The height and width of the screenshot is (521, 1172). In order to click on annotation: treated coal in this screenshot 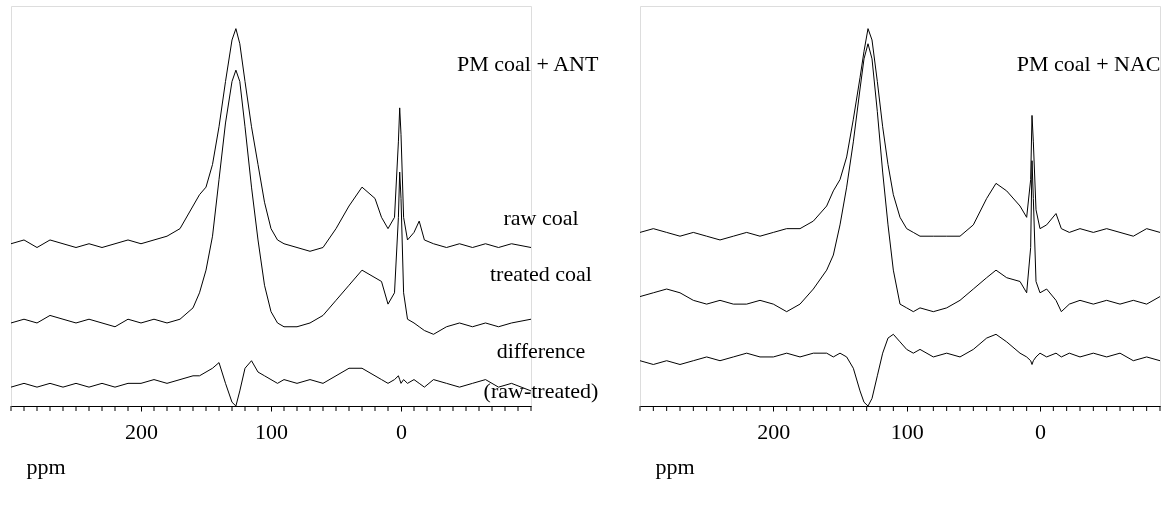, I will do `click(541, 273)`.